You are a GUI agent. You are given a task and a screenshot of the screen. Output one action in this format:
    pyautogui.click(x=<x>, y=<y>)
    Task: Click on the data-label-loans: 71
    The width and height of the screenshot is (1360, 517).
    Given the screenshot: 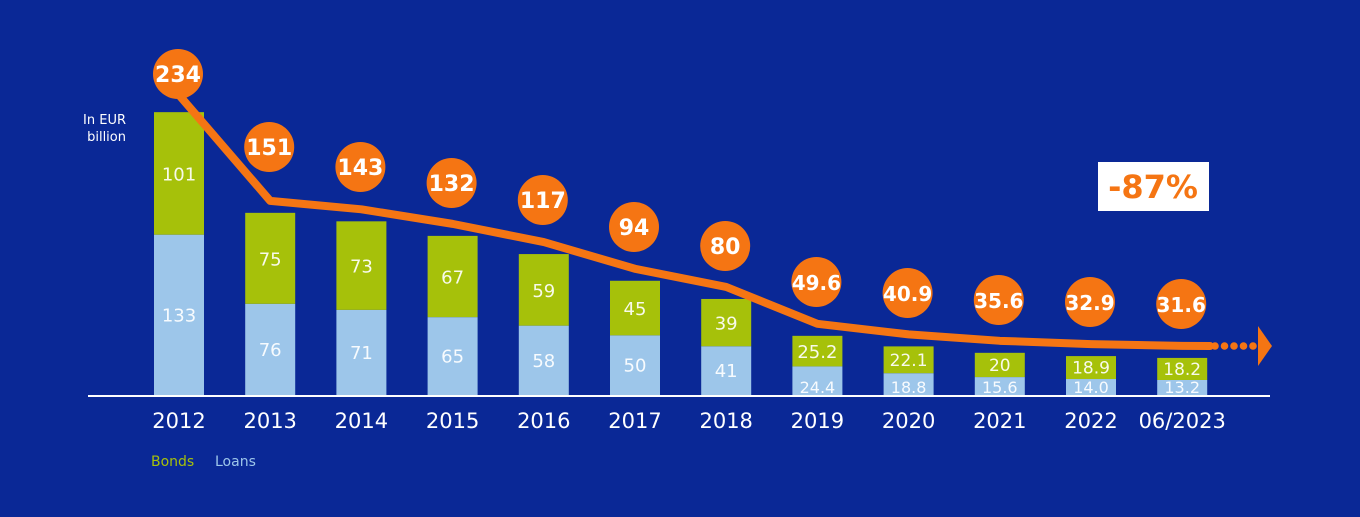 What is the action you would take?
    pyautogui.click(x=361, y=353)
    